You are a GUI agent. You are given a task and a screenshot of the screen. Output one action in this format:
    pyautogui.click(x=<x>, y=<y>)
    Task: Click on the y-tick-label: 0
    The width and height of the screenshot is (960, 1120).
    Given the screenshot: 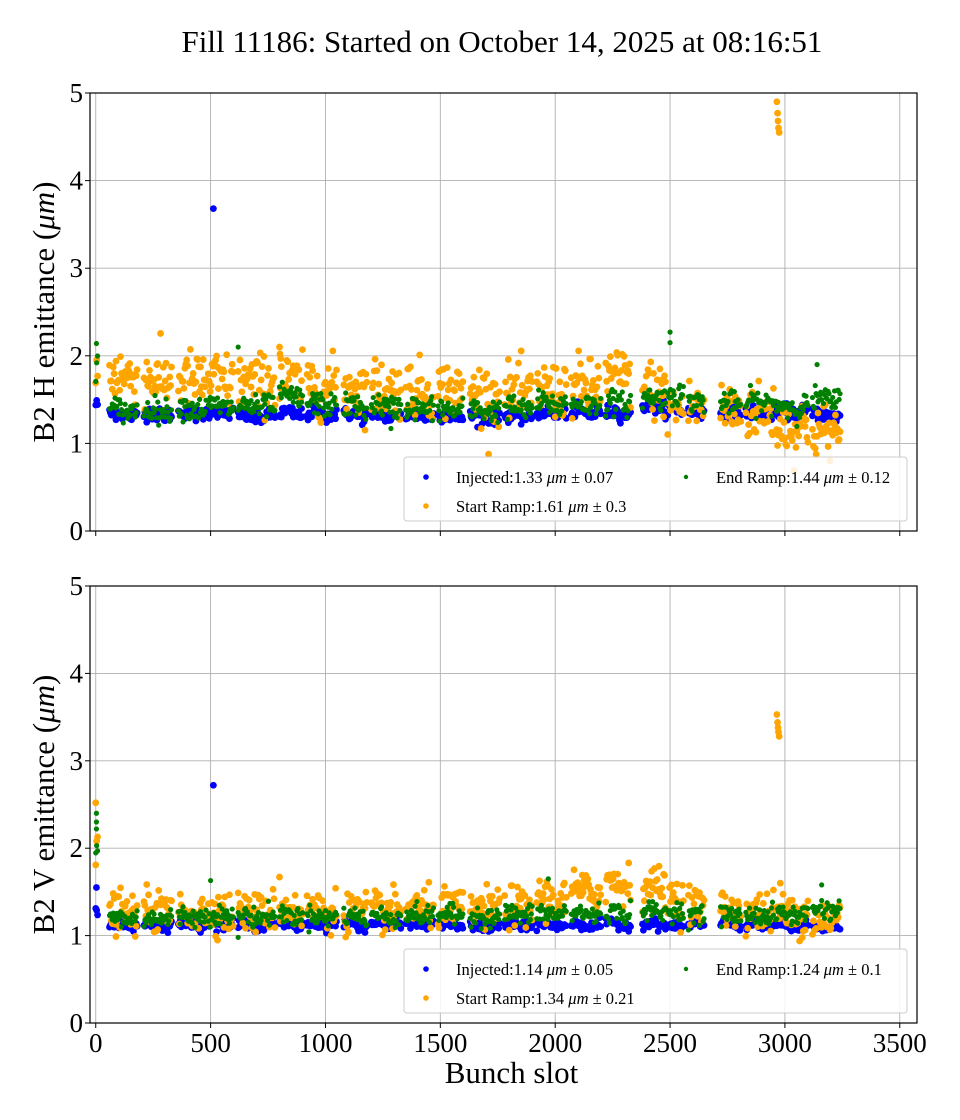 What is the action you would take?
    pyautogui.click(x=77, y=531)
    